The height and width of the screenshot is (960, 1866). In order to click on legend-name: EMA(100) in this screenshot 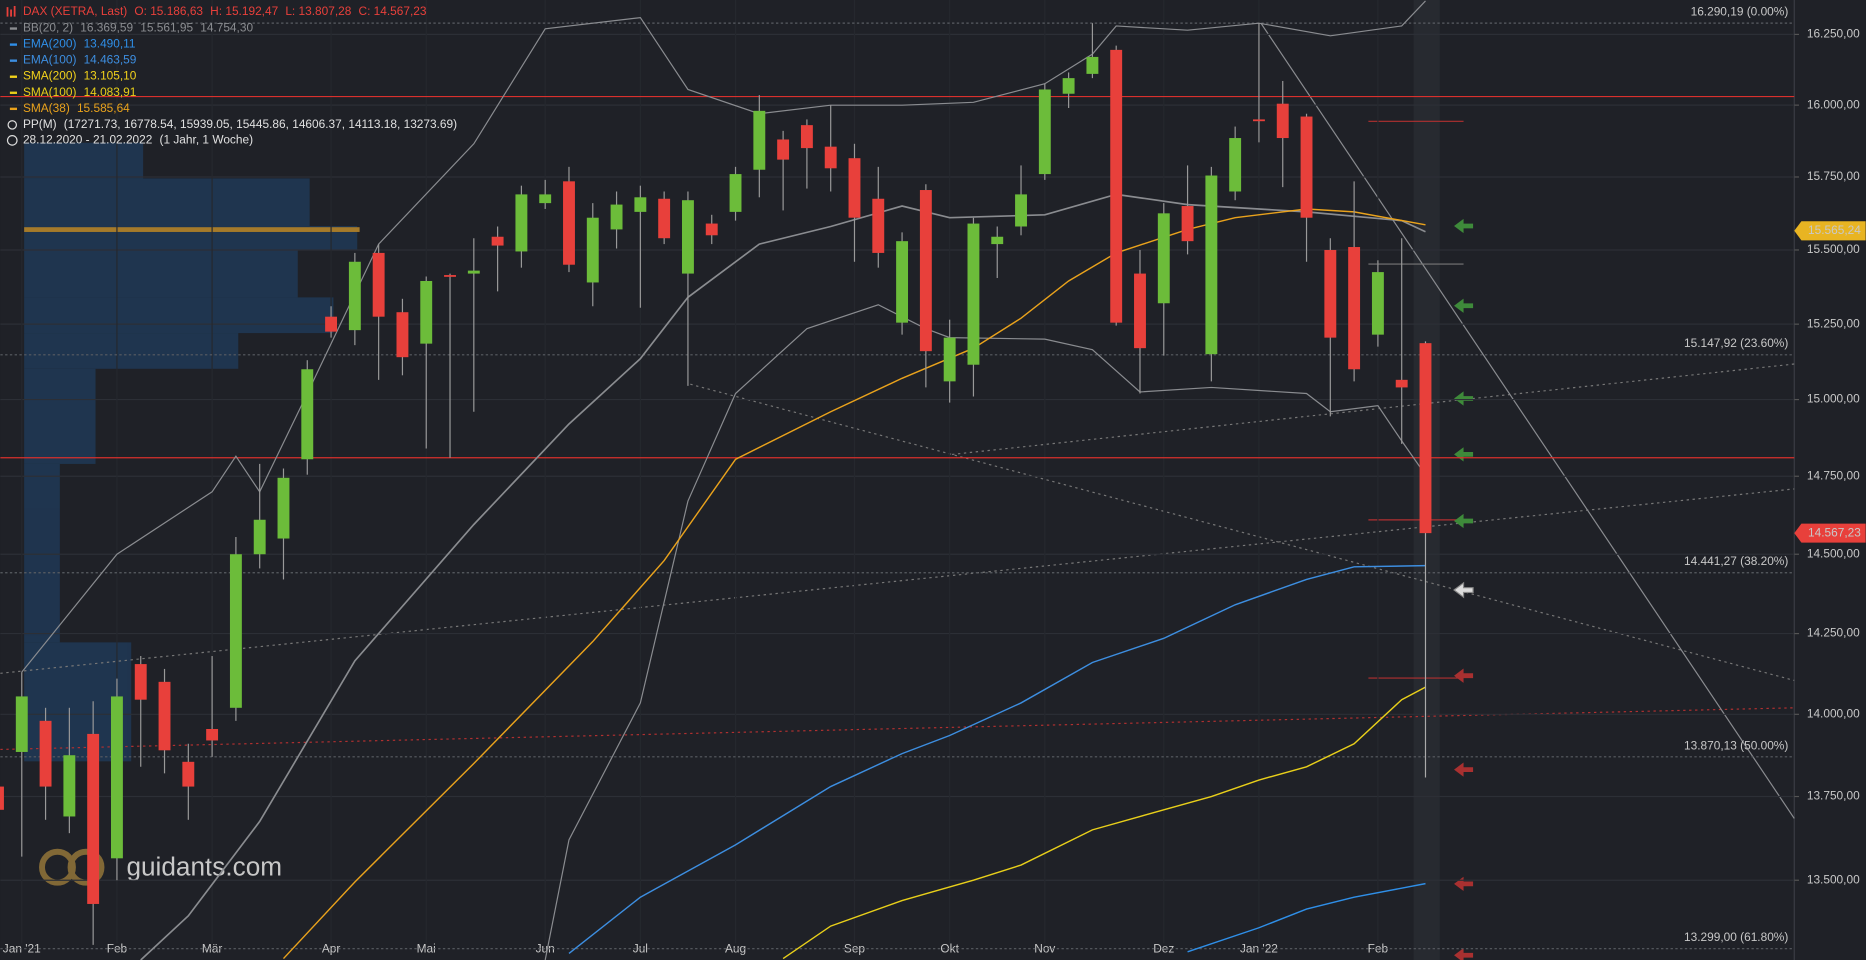, I will do `click(50, 60)`.